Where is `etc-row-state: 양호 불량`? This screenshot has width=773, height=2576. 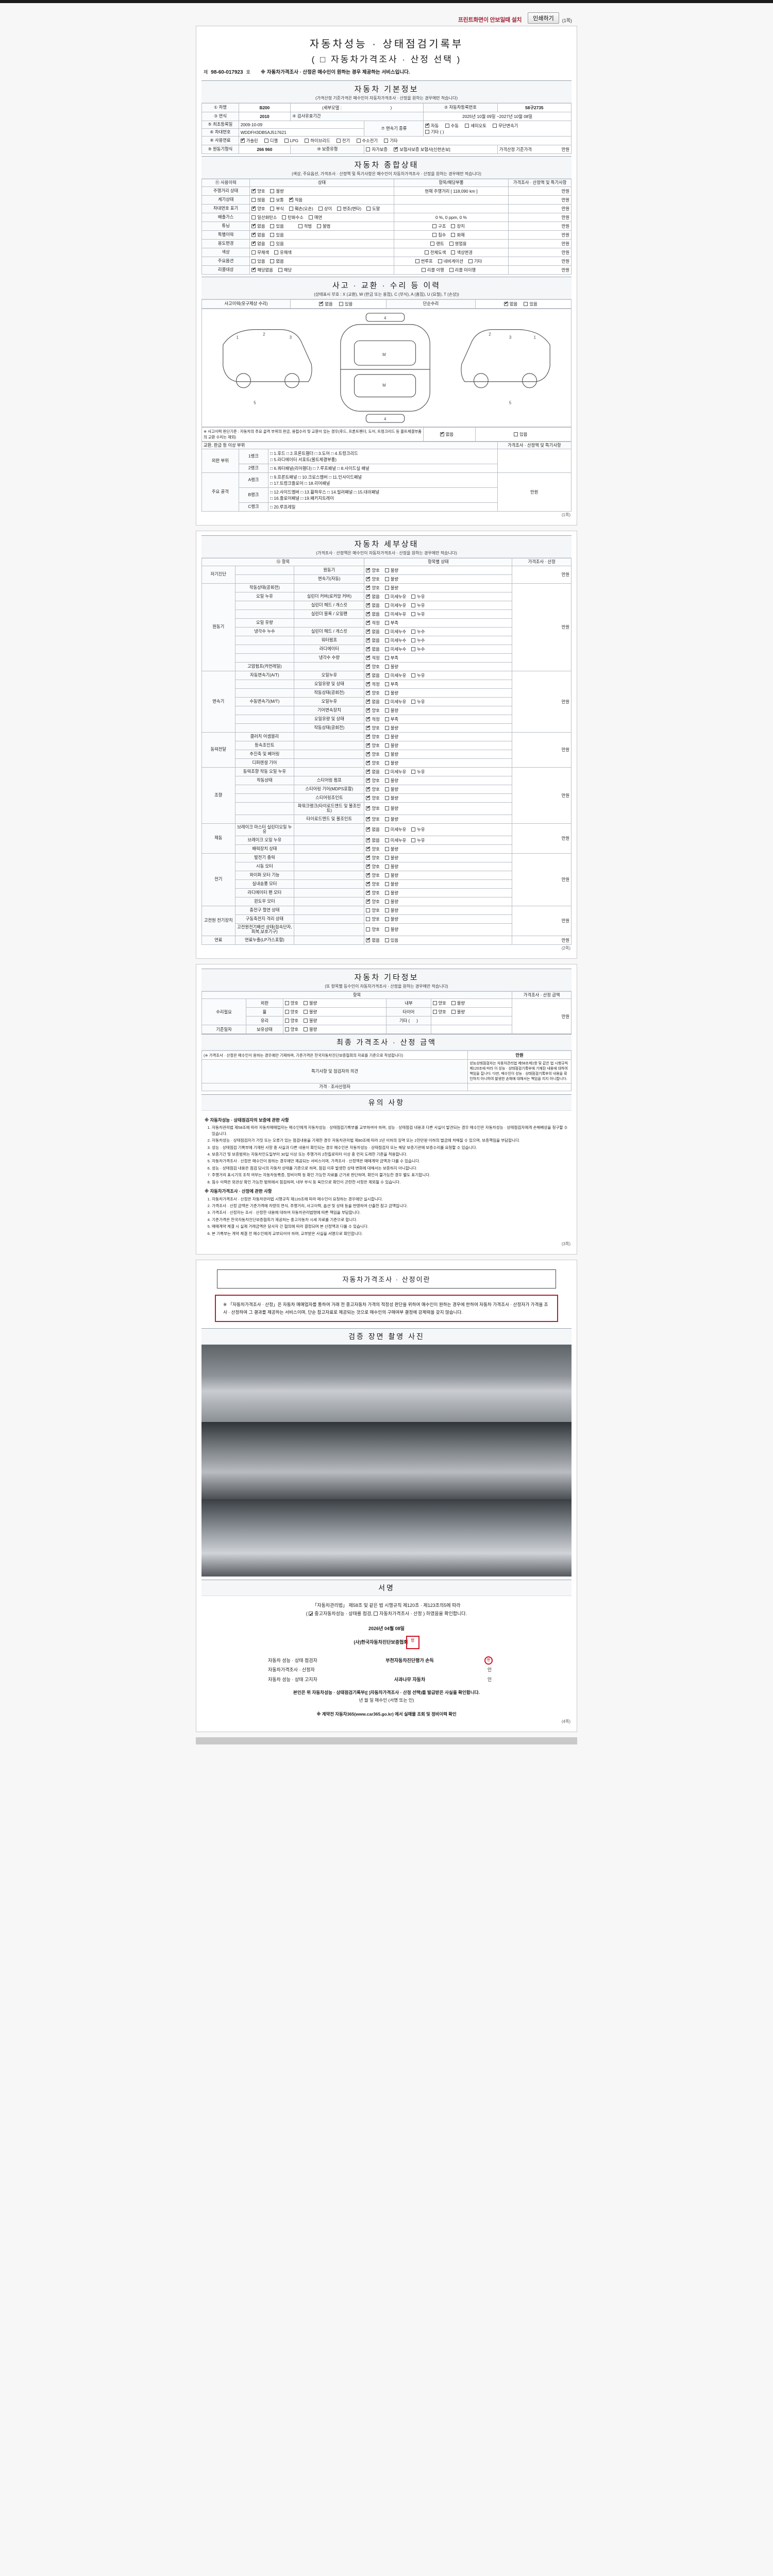
etc-row-state: 양호 불량 is located at coordinates (334, 1003).